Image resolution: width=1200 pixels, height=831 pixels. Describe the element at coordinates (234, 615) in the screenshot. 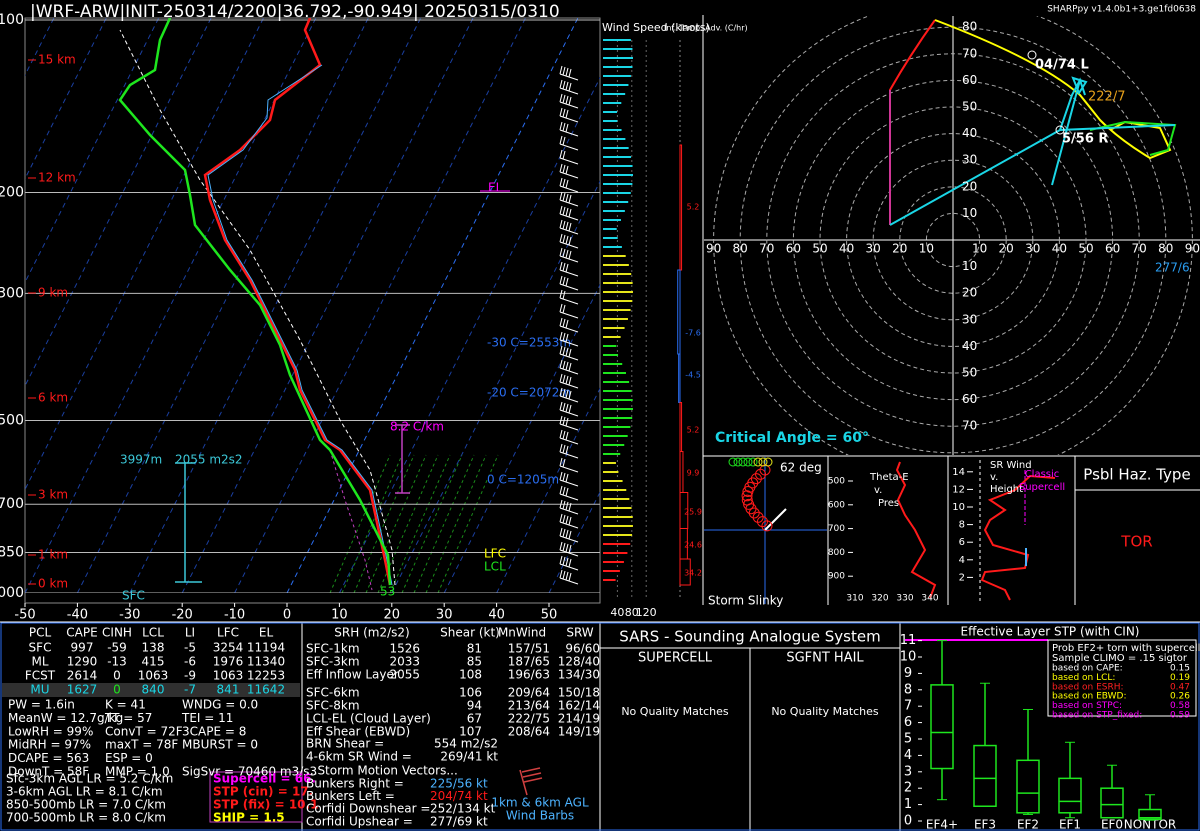

I see `temp-label: -10` at that location.